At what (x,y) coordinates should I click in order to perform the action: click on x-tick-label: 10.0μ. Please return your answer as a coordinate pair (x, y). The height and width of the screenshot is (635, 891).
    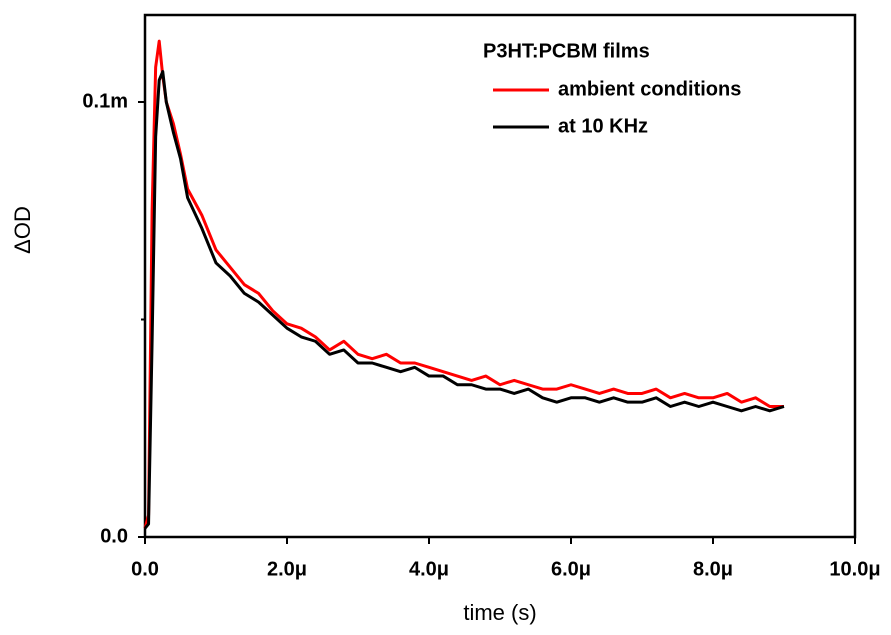
    Looking at the image, I should click on (854, 569).